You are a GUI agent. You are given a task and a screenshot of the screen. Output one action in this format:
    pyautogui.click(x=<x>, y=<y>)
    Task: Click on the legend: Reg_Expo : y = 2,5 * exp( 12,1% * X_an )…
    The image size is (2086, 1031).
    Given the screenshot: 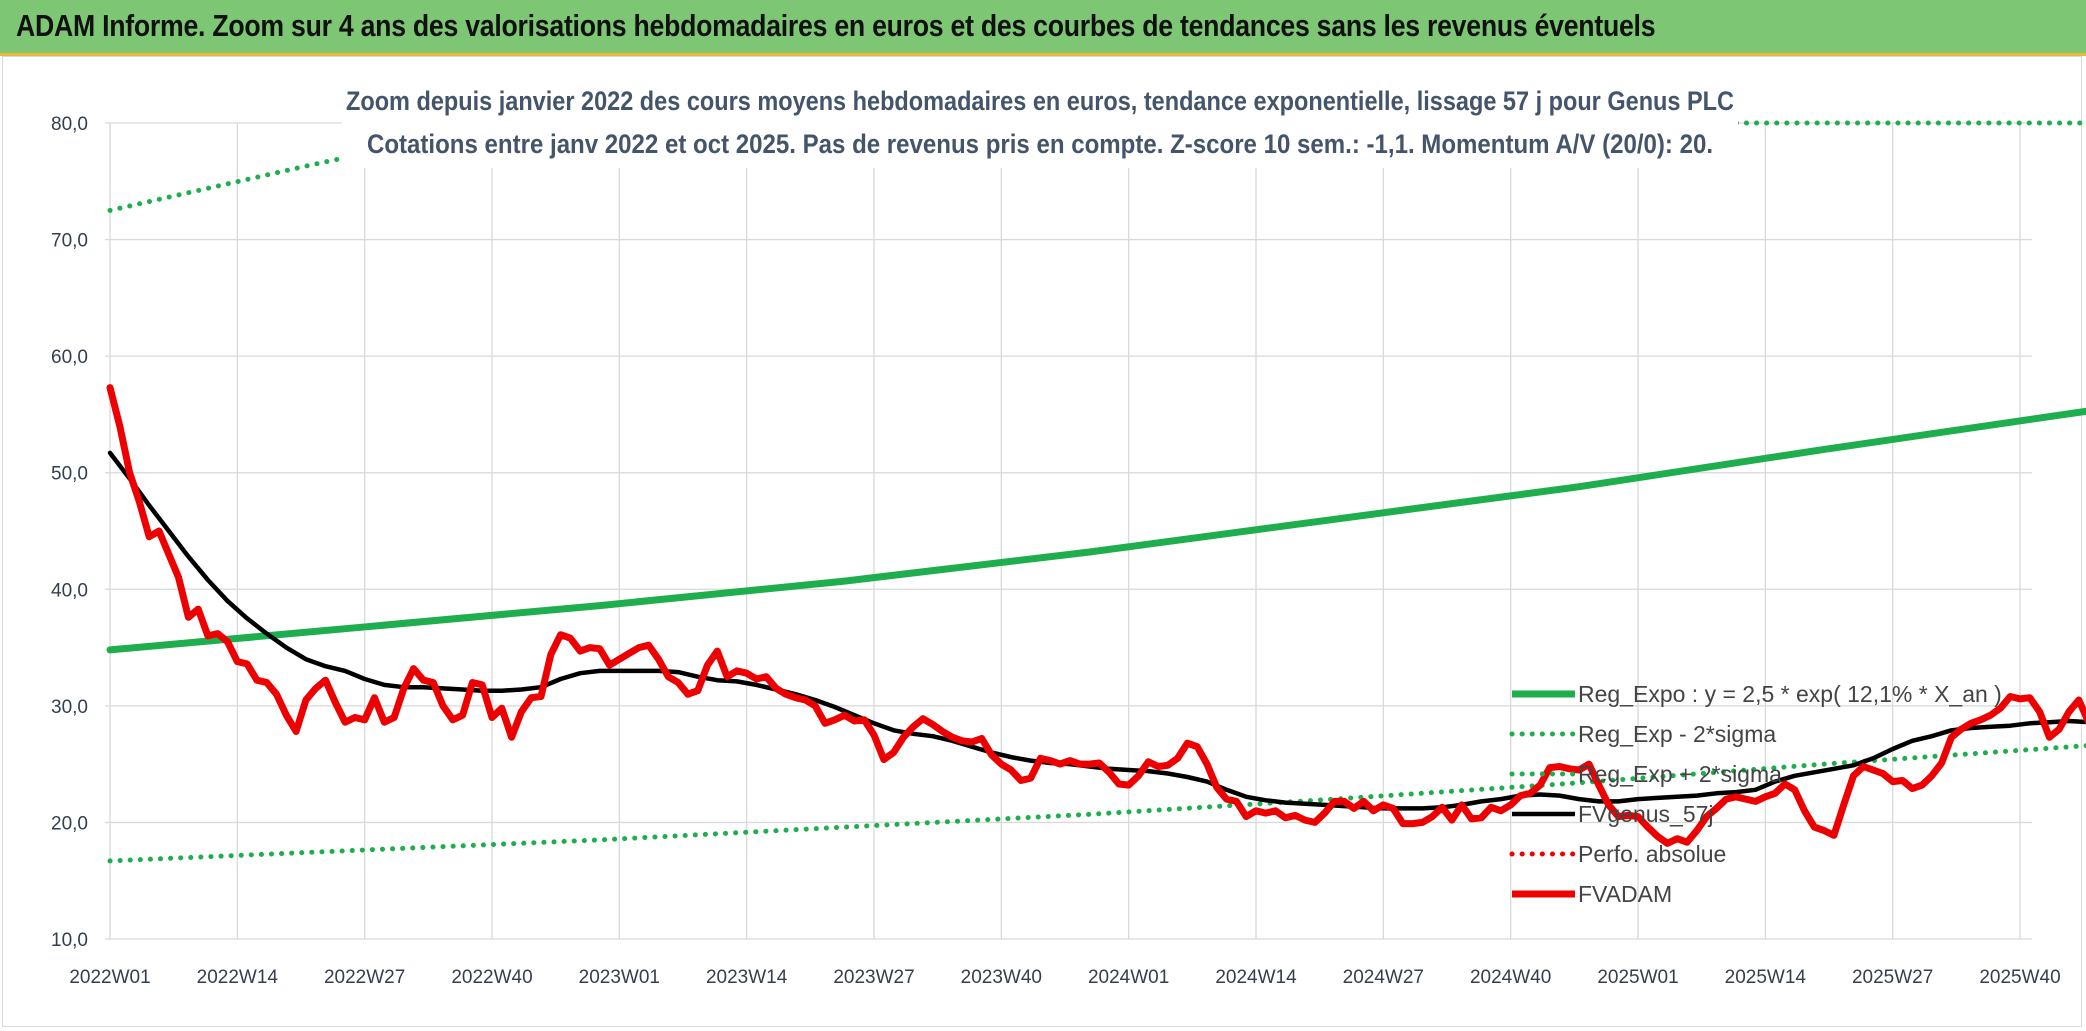 What is the action you would take?
    pyautogui.click(x=1755, y=794)
    